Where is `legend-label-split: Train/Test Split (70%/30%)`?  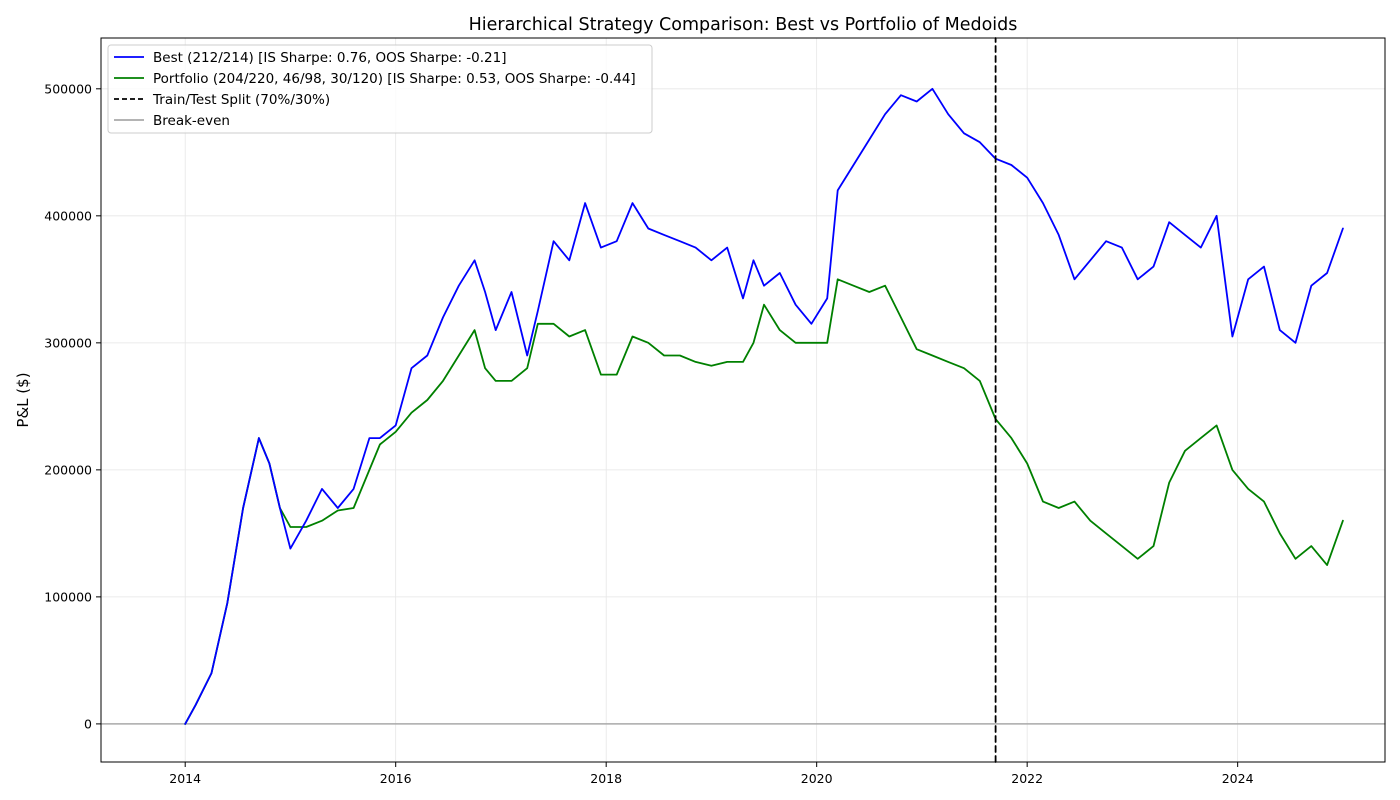
legend-label-split: Train/Test Split (70%/30%) is located at coordinates (241, 100).